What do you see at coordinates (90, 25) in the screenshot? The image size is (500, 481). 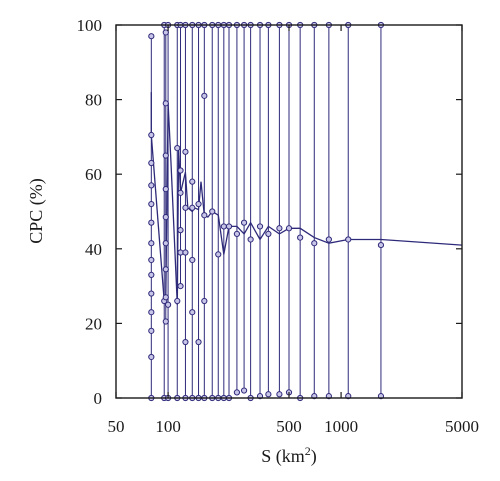 I see `y-tick-label-5: 100` at bounding box center [90, 25].